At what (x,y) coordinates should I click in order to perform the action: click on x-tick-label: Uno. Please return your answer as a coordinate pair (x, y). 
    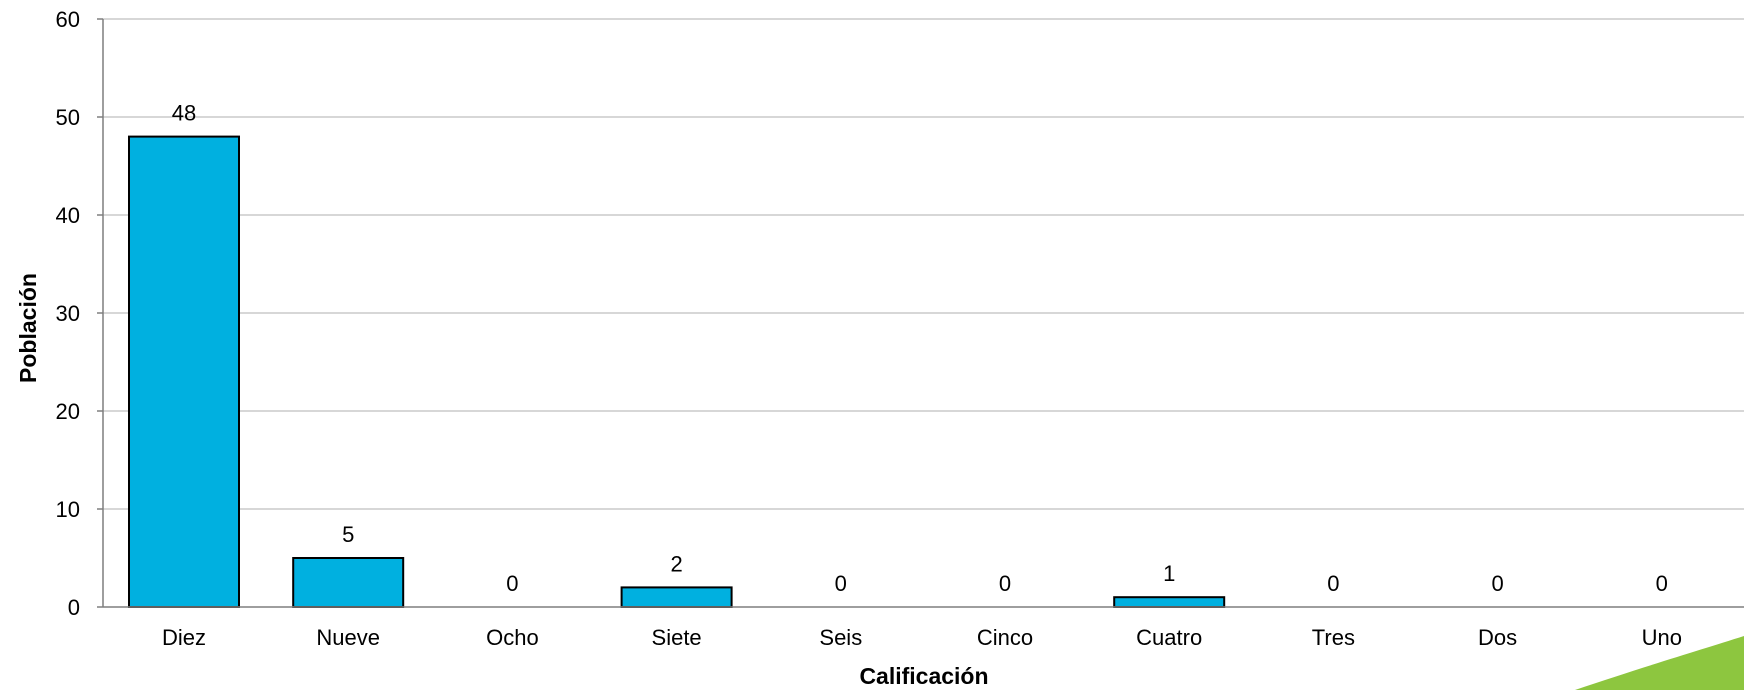
    Looking at the image, I should click on (1662, 637).